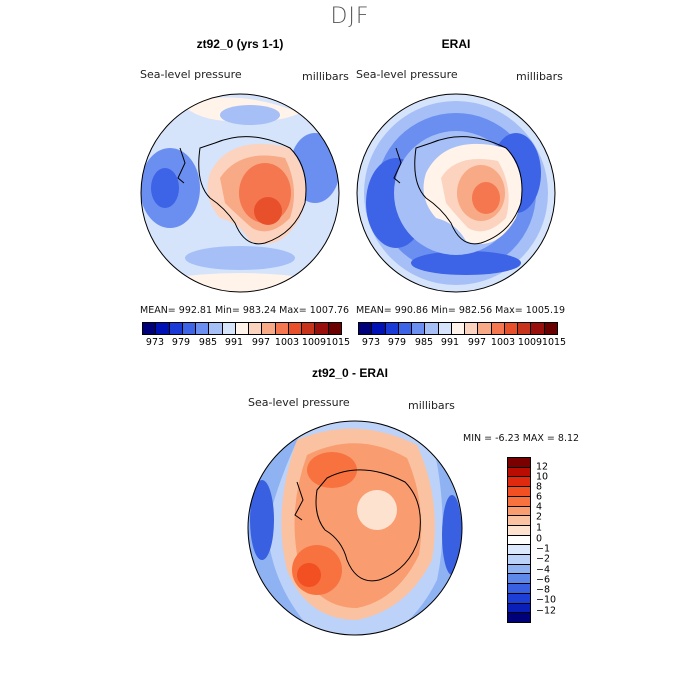 This screenshot has height=700, width=700. What do you see at coordinates (539, 76) in the screenshot?
I see `panel-2-units-label: millibars` at bounding box center [539, 76].